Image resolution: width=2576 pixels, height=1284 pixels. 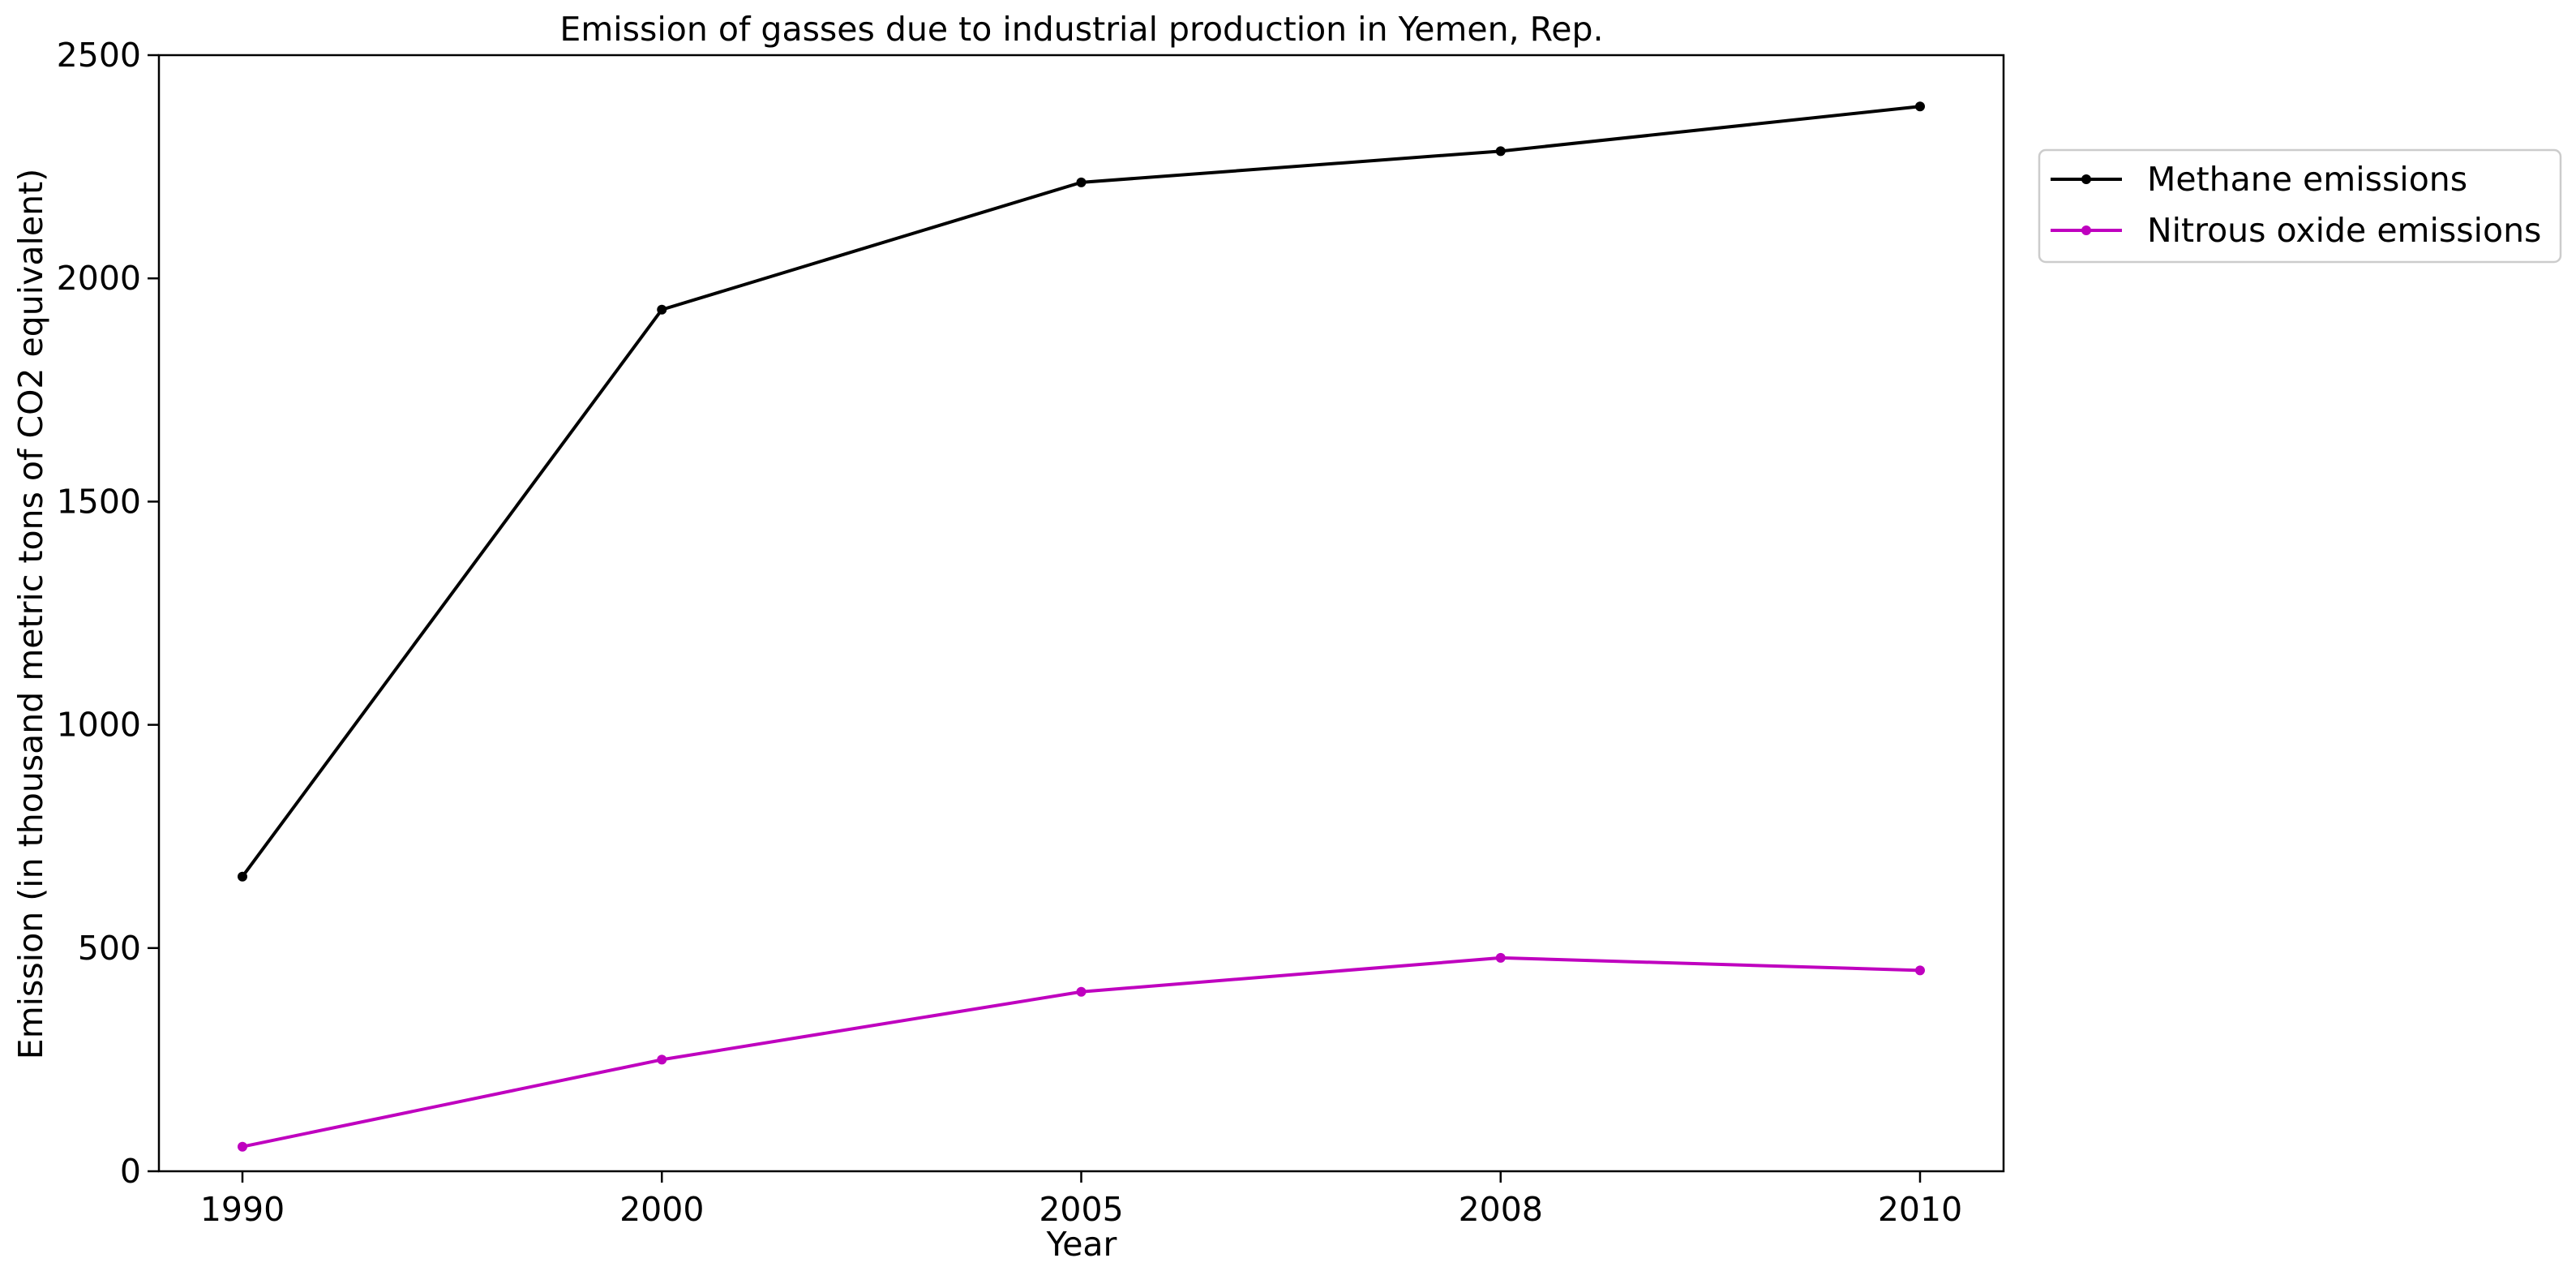 What do you see at coordinates (130, 1171) in the screenshot?
I see `y-tick-label: 0` at bounding box center [130, 1171].